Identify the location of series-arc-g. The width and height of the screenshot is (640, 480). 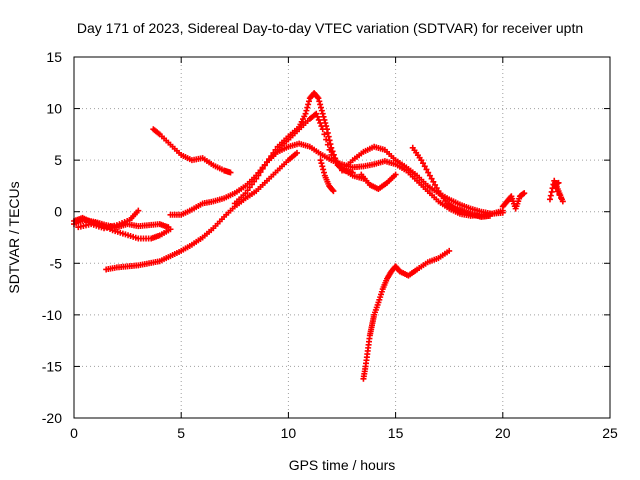
(293, 148).